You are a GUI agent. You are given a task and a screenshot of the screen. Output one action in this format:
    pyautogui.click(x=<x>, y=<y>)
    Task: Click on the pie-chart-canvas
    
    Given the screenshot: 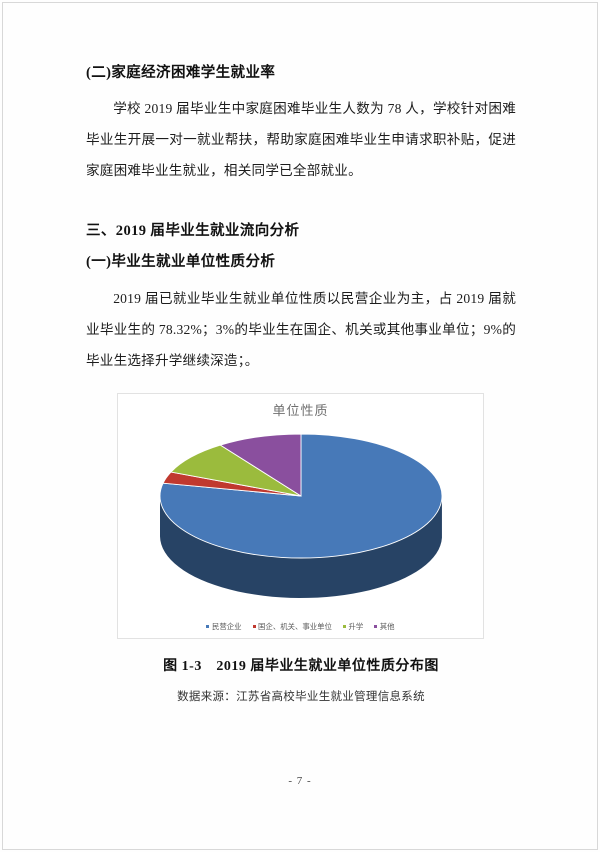 What is the action you would take?
    pyautogui.click(x=300, y=512)
    